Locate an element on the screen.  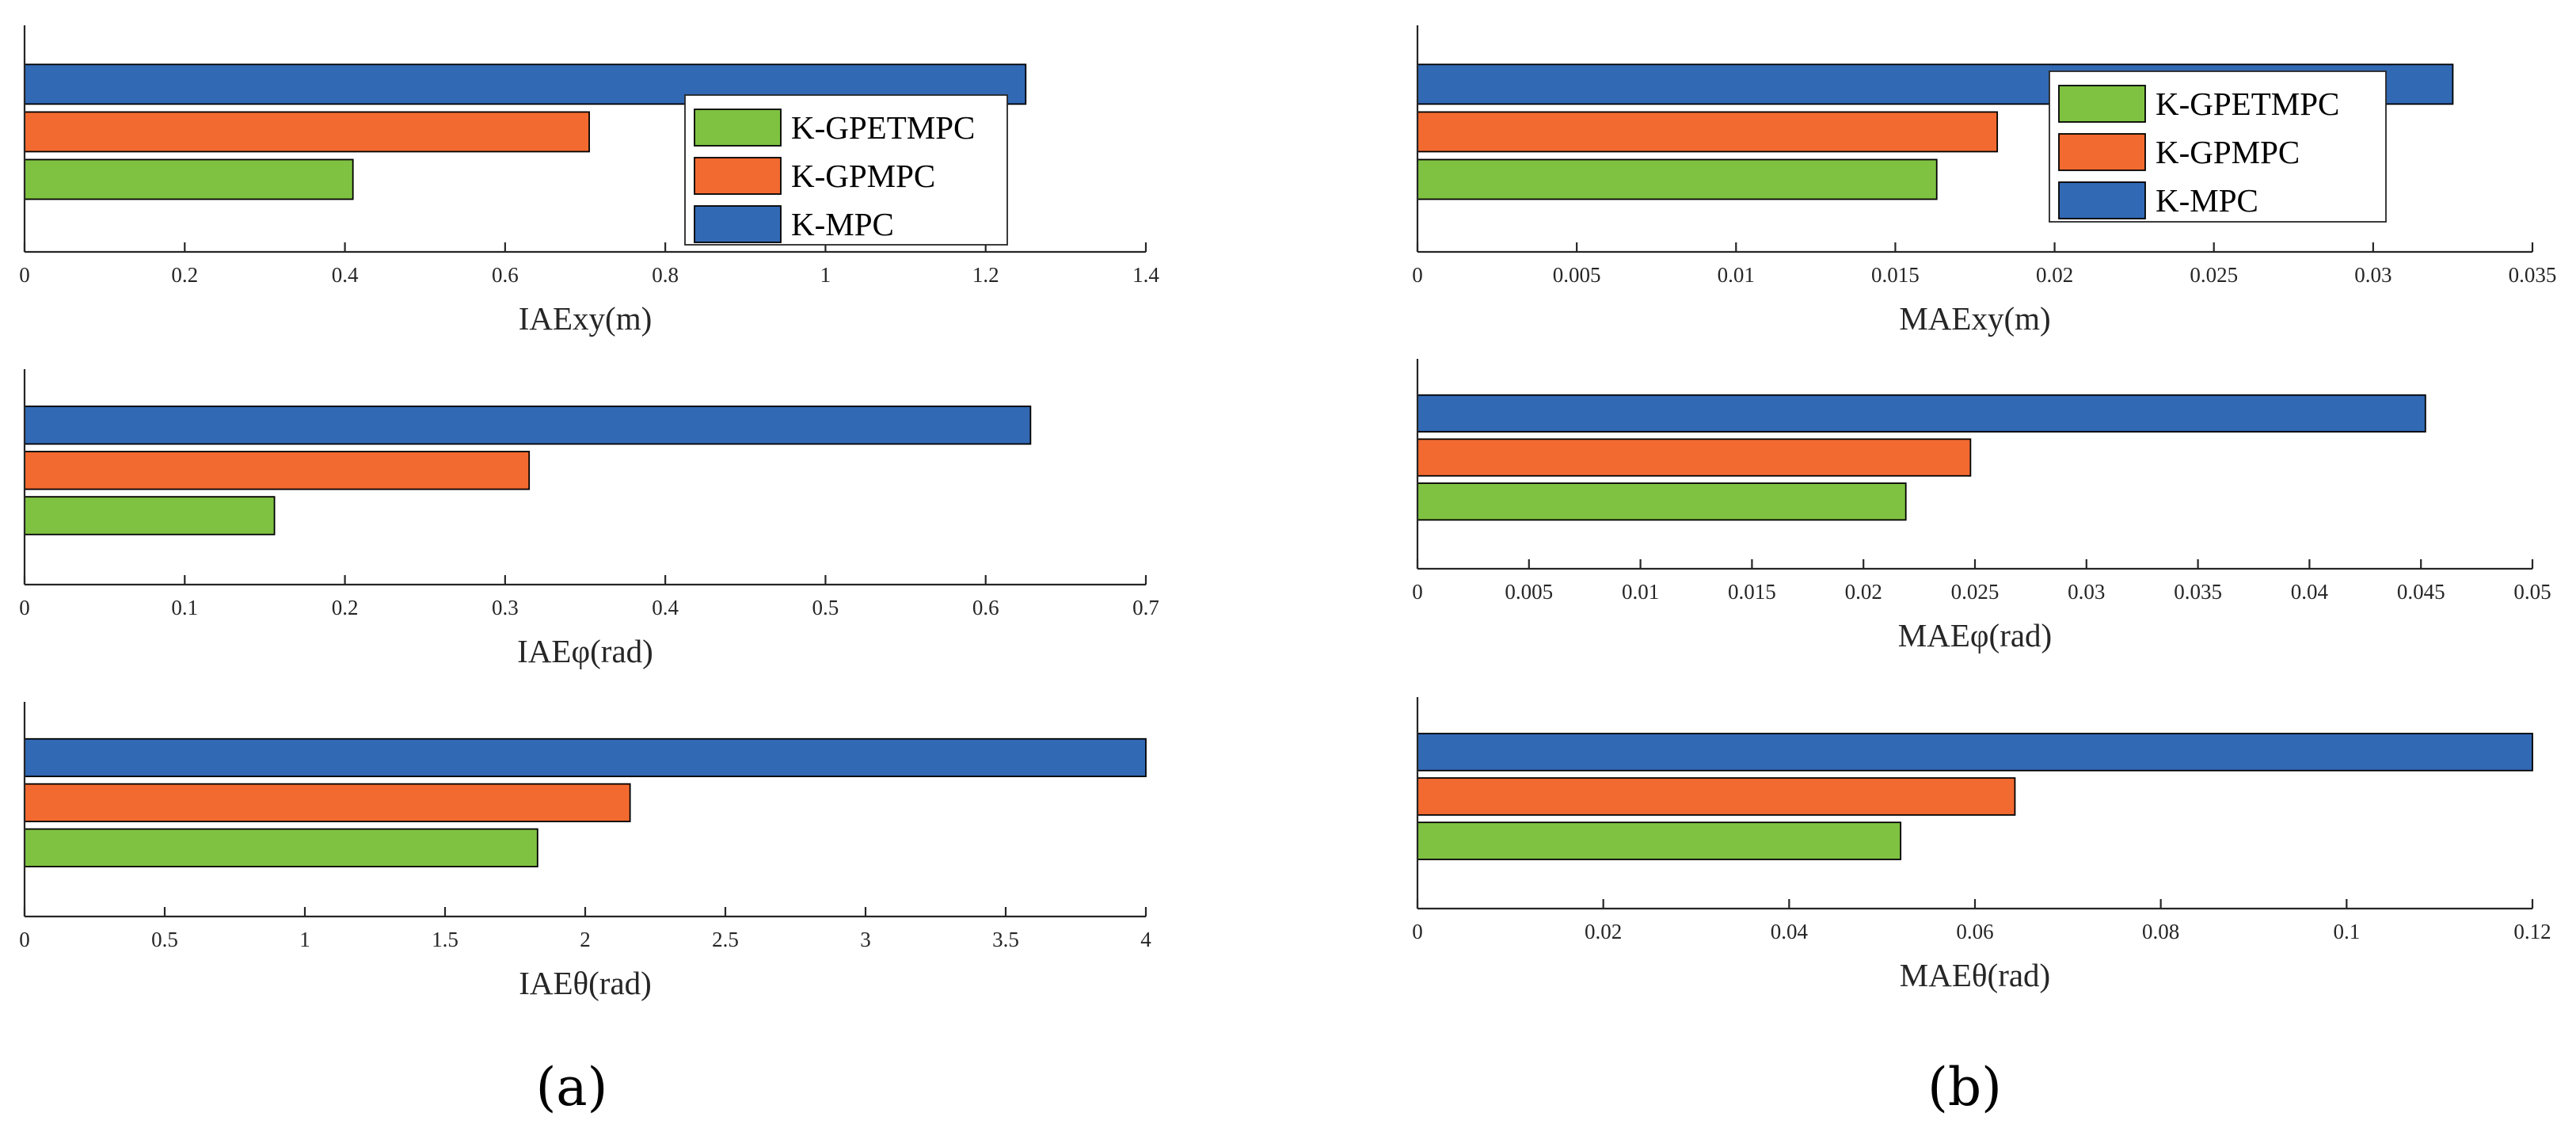
x-axis-title: MAEθ(rad) is located at coordinates (1975, 975).